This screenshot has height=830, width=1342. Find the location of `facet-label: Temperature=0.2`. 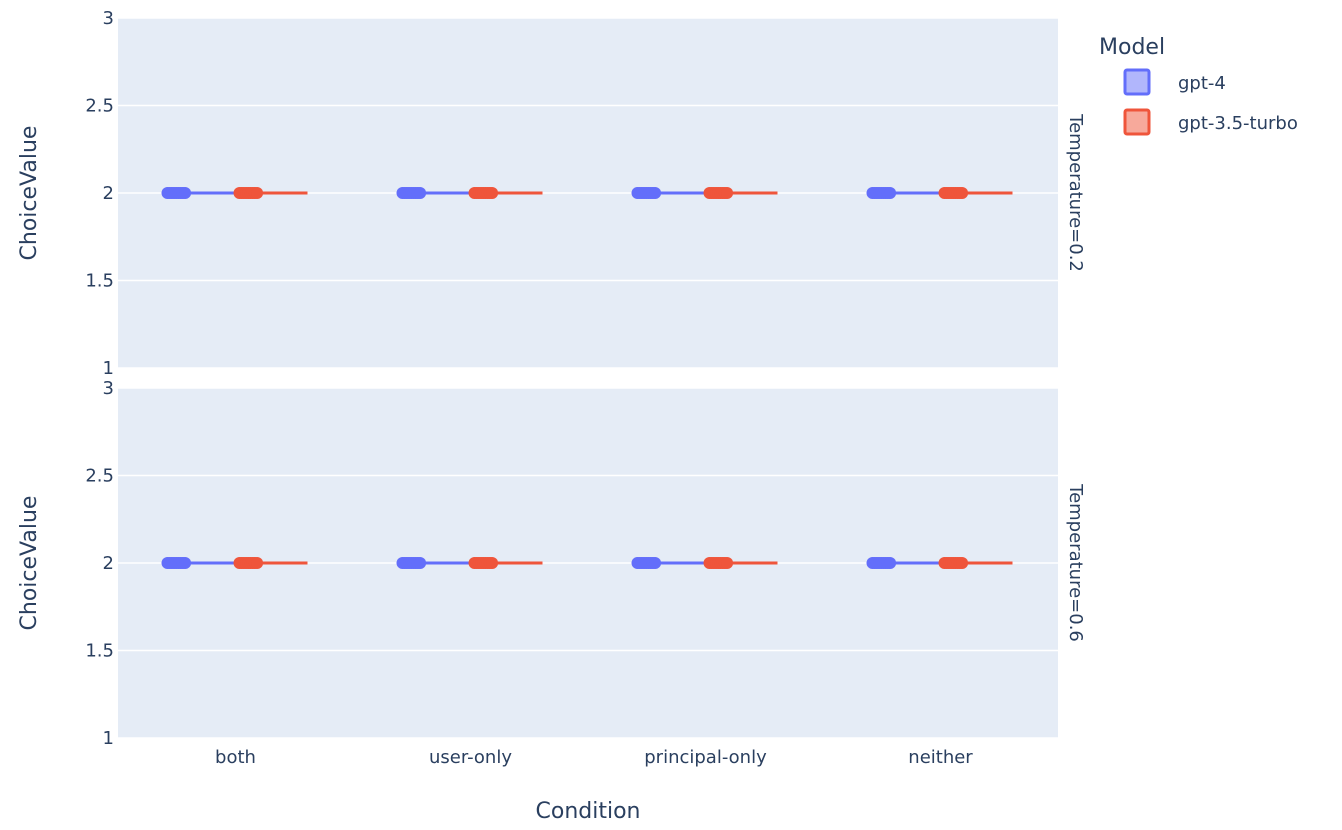

facet-label: Temperature=0.2 is located at coordinates (1075, 192).